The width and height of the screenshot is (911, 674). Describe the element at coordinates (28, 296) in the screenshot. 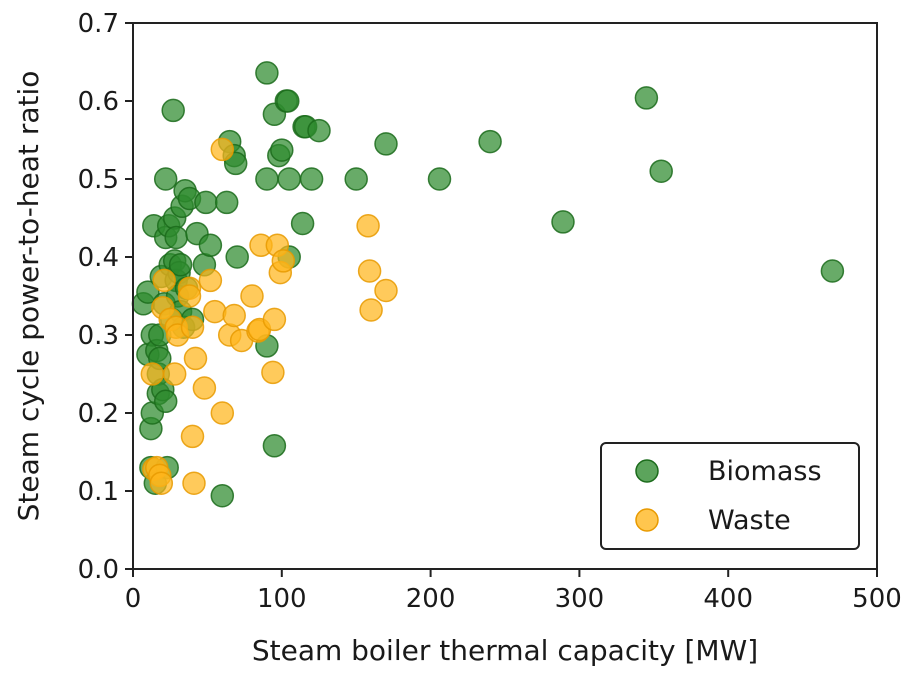

I see `y-axis-title: Steam cycle power-to-heat ratio` at that location.